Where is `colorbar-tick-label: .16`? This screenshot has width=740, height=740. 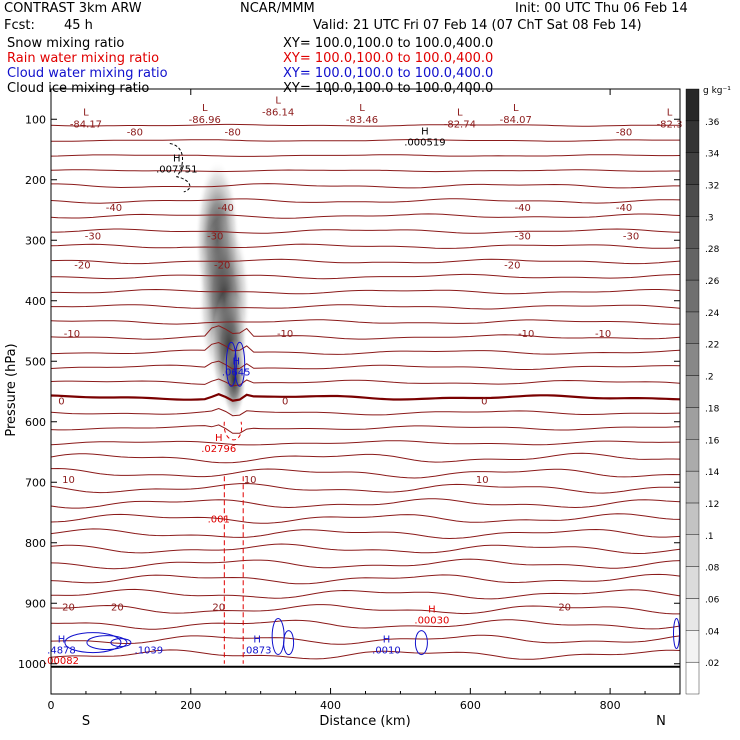
colorbar-tick-label: .16 is located at coordinates (712, 441).